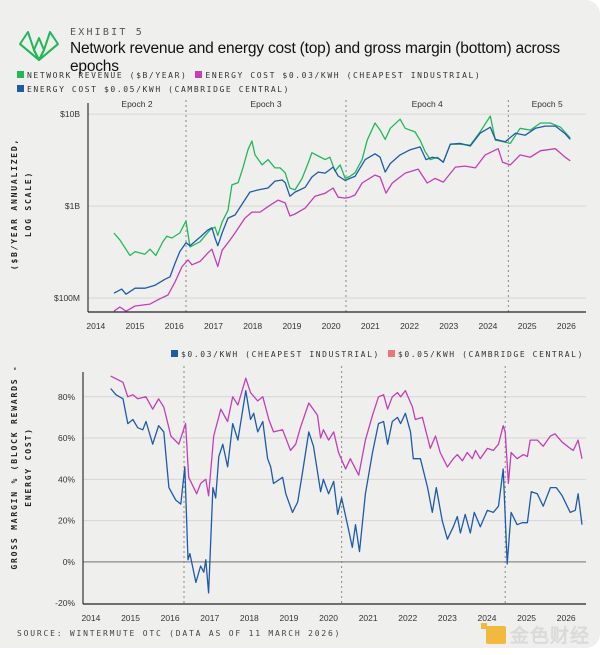 The height and width of the screenshot is (655, 600). What do you see at coordinates (490, 354) in the screenshot?
I see `legend-label: $0.05/KWH (CAMBRIDGE CENTRAL)` at bounding box center [490, 354].